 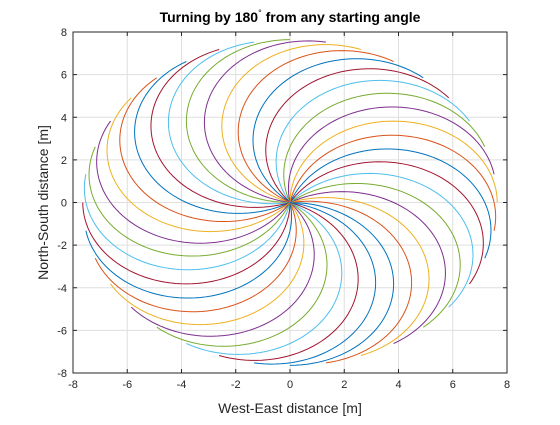 What do you see at coordinates (62, 289) in the screenshot?
I see `y-tick-label: -4` at bounding box center [62, 289].